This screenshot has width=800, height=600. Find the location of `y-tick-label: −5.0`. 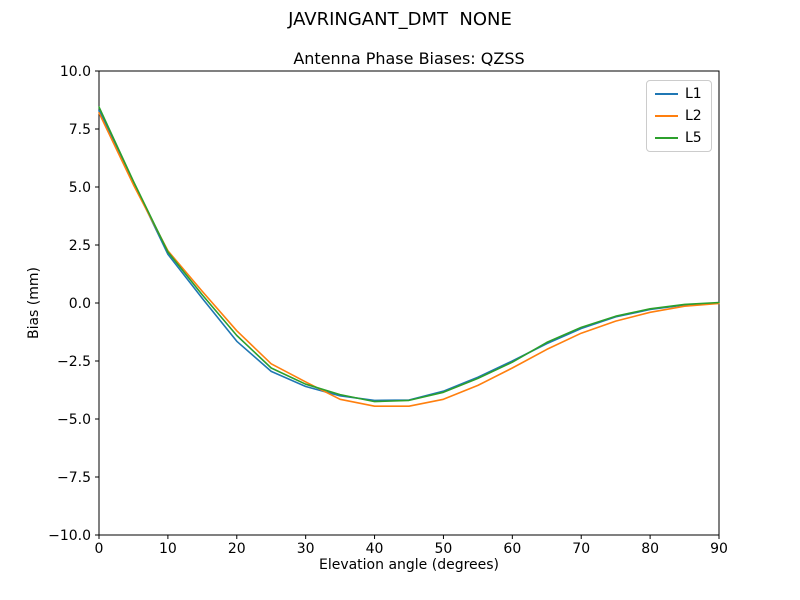

y-tick-label: −5.0 is located at coordinates (74, 420).